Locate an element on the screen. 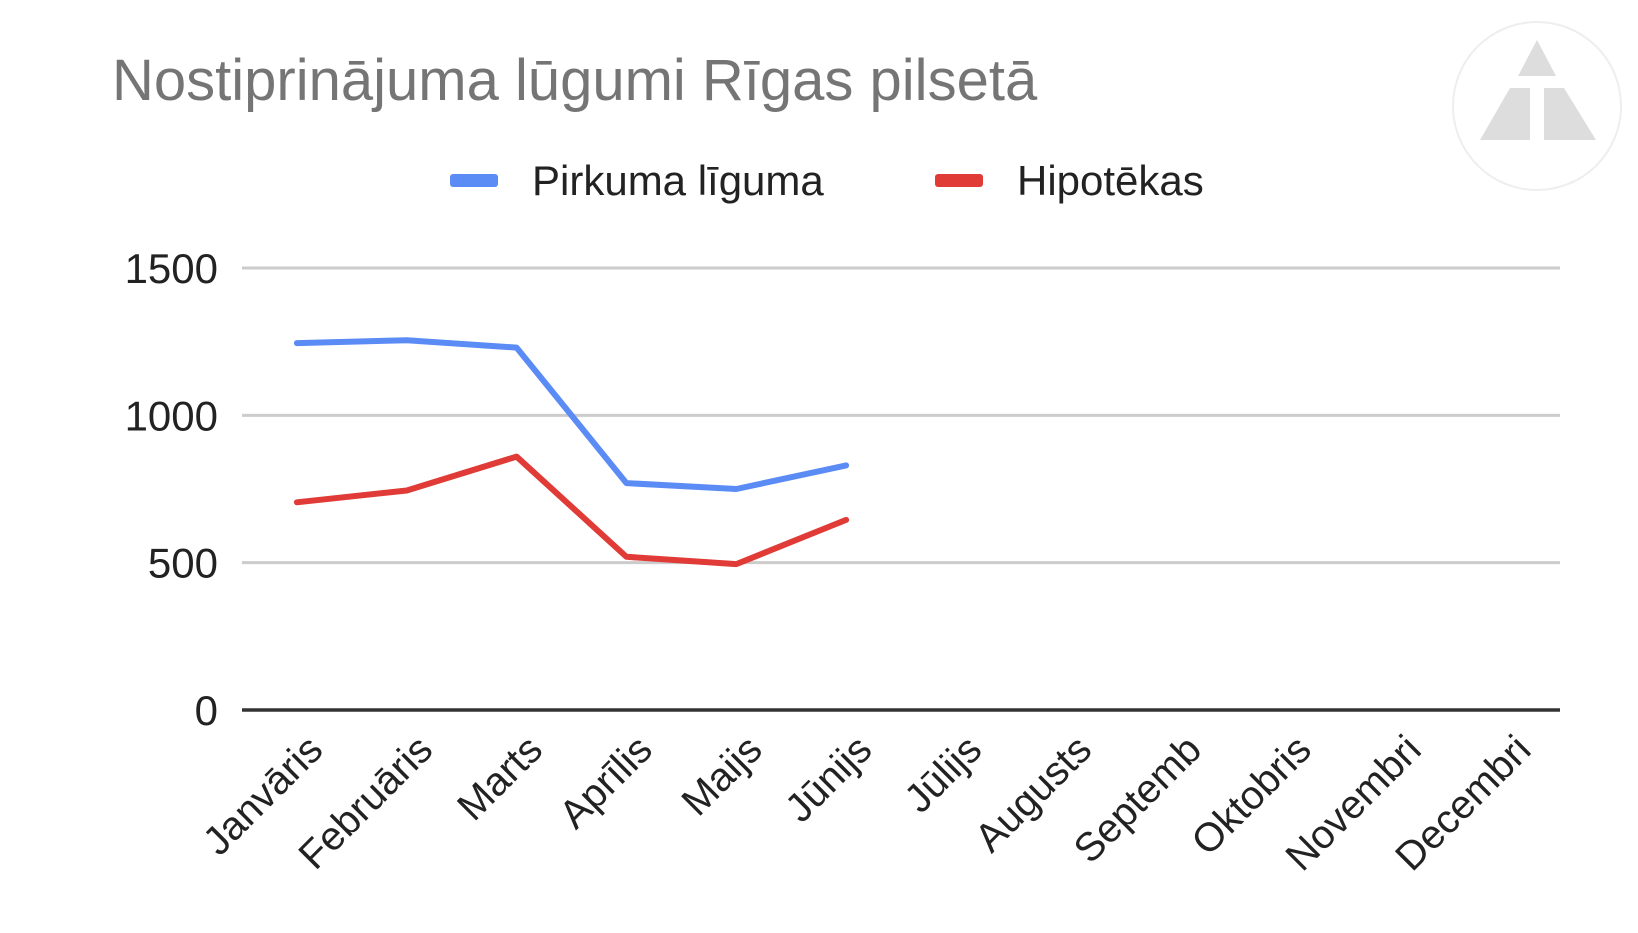 The height and width of the screenshot is (933, 1638). legend-label: Hipotēkas is located at coordinates (1110, 180).